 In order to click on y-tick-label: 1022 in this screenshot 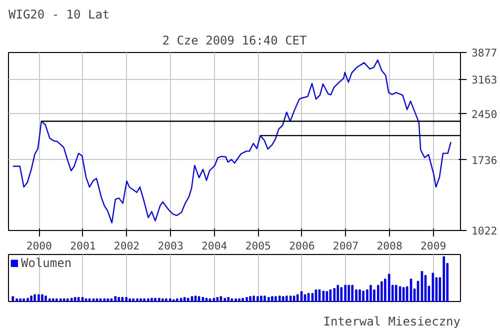, I will do `click(485, 231)`.